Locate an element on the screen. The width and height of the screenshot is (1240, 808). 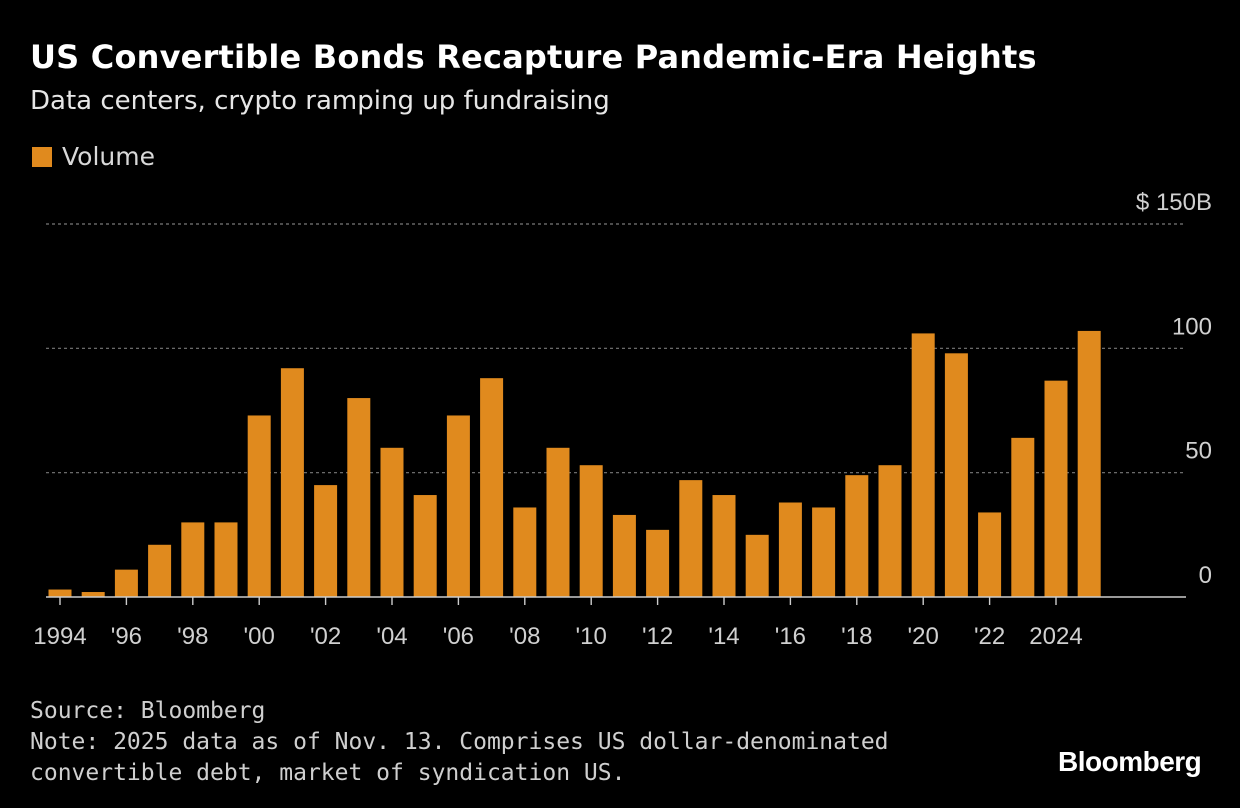
x-tick-label: '98 is located at coordinates (192, 636).